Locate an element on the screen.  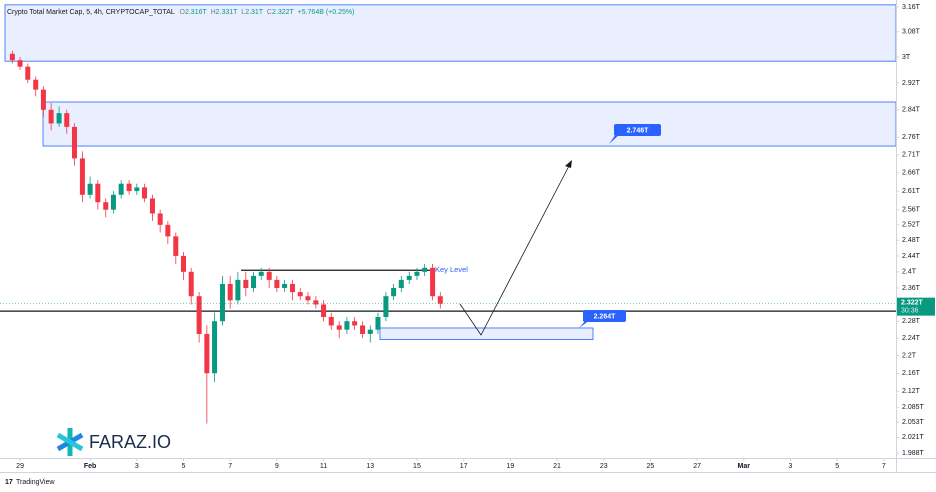
footer-logo: 17 is located at coordinates (9, 482).